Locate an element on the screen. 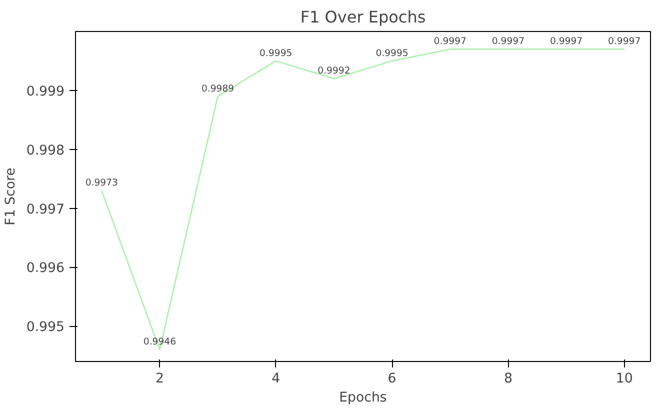 The image size is (659, 412). y-axis-title: F1 Score is located at coordinates (10, 197).